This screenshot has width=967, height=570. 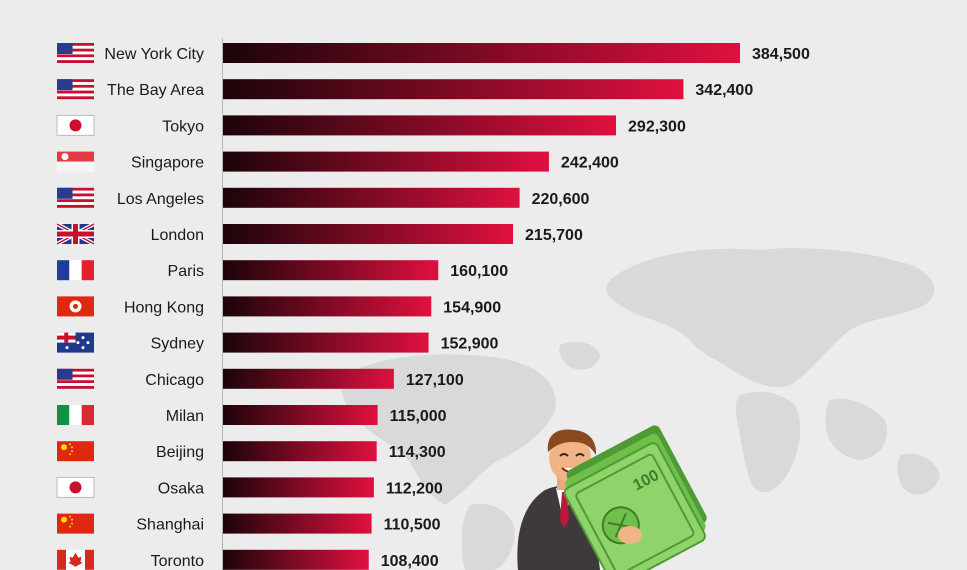 I want to click on value-label: 384,500, so click(x=781, y=54).